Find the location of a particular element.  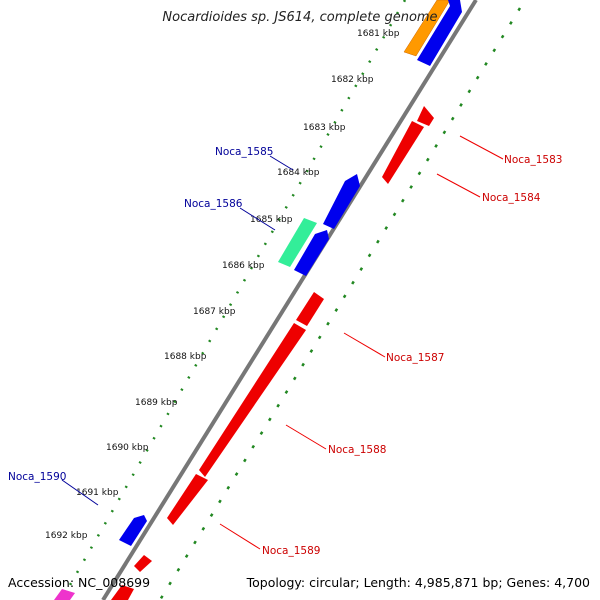

tick-label: 1690 kbp is located at coordinates (127, 448).